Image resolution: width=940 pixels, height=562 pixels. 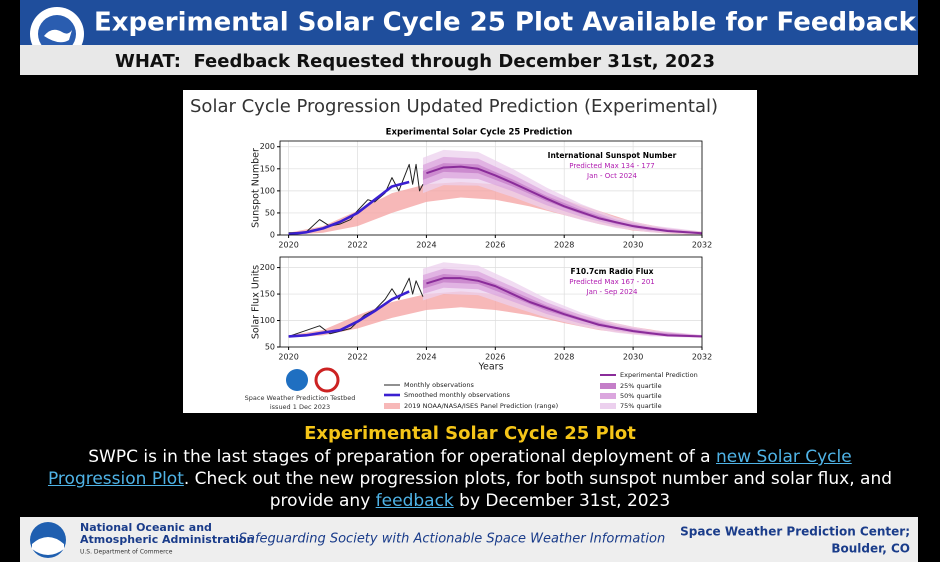 I want to click on annotation: Jan - Sep 2024, so click(x=612, y=292).